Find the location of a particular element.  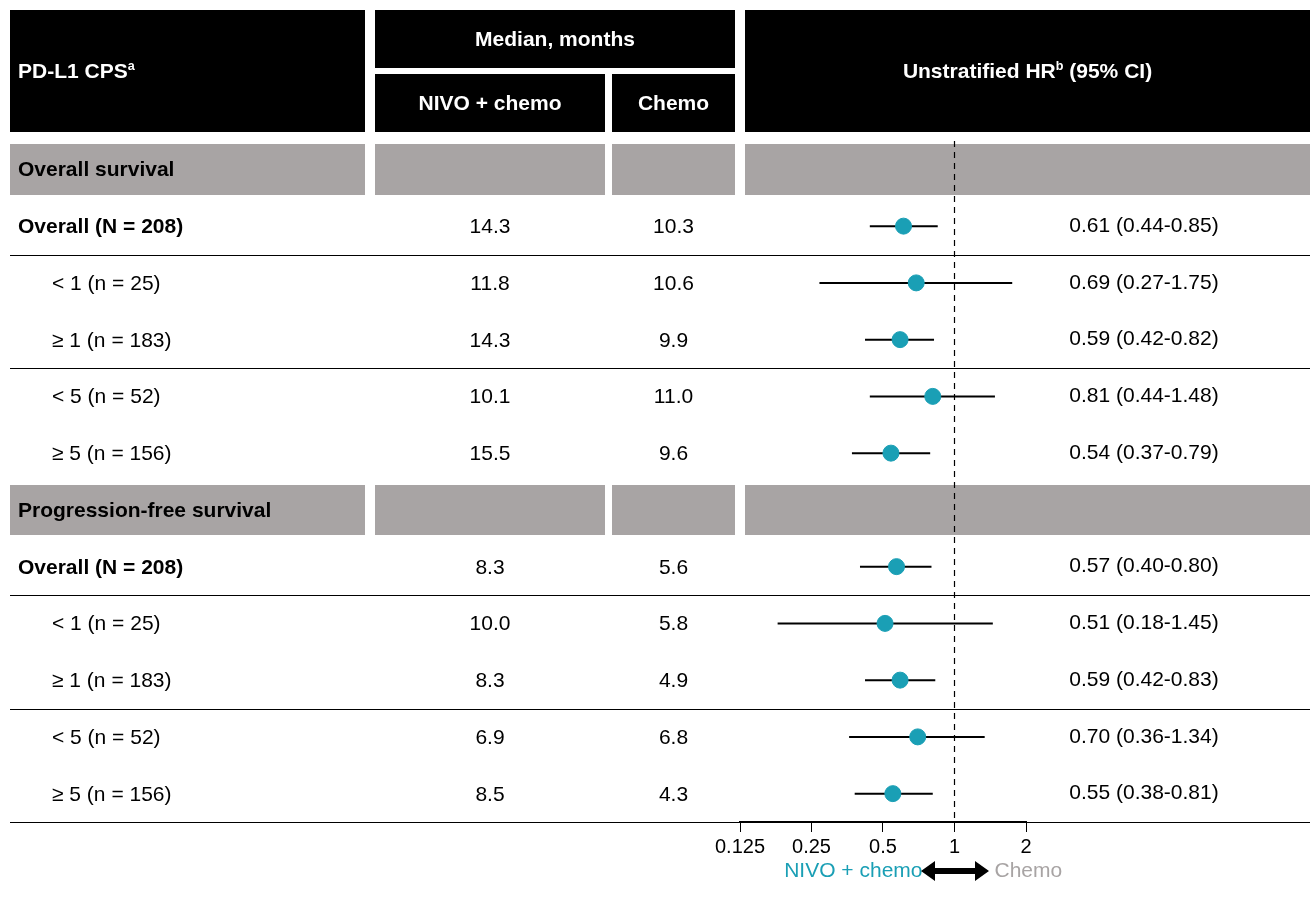

data-label: 0.51 (0.18-1.45) is located at coordinates (1144, 622).